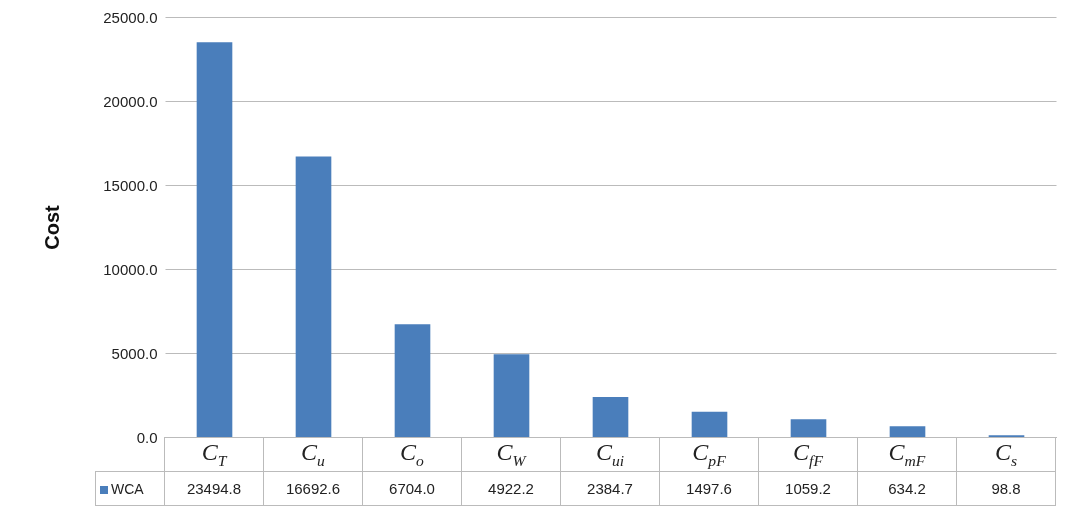 The image size is (1072, 510). I want to click on data-label: 2384.7, so click(610, 488).